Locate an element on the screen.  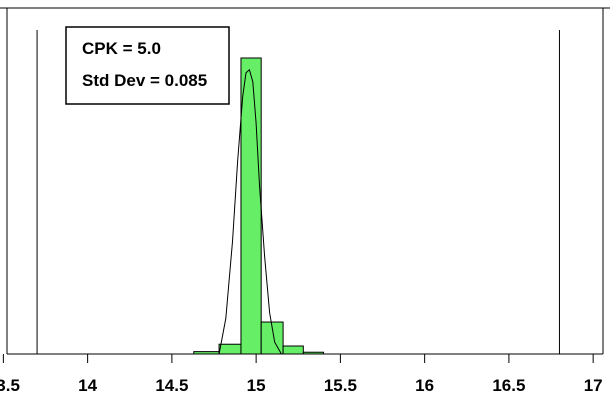
x-tick-label: 14 is located at coordinates (87, 385).